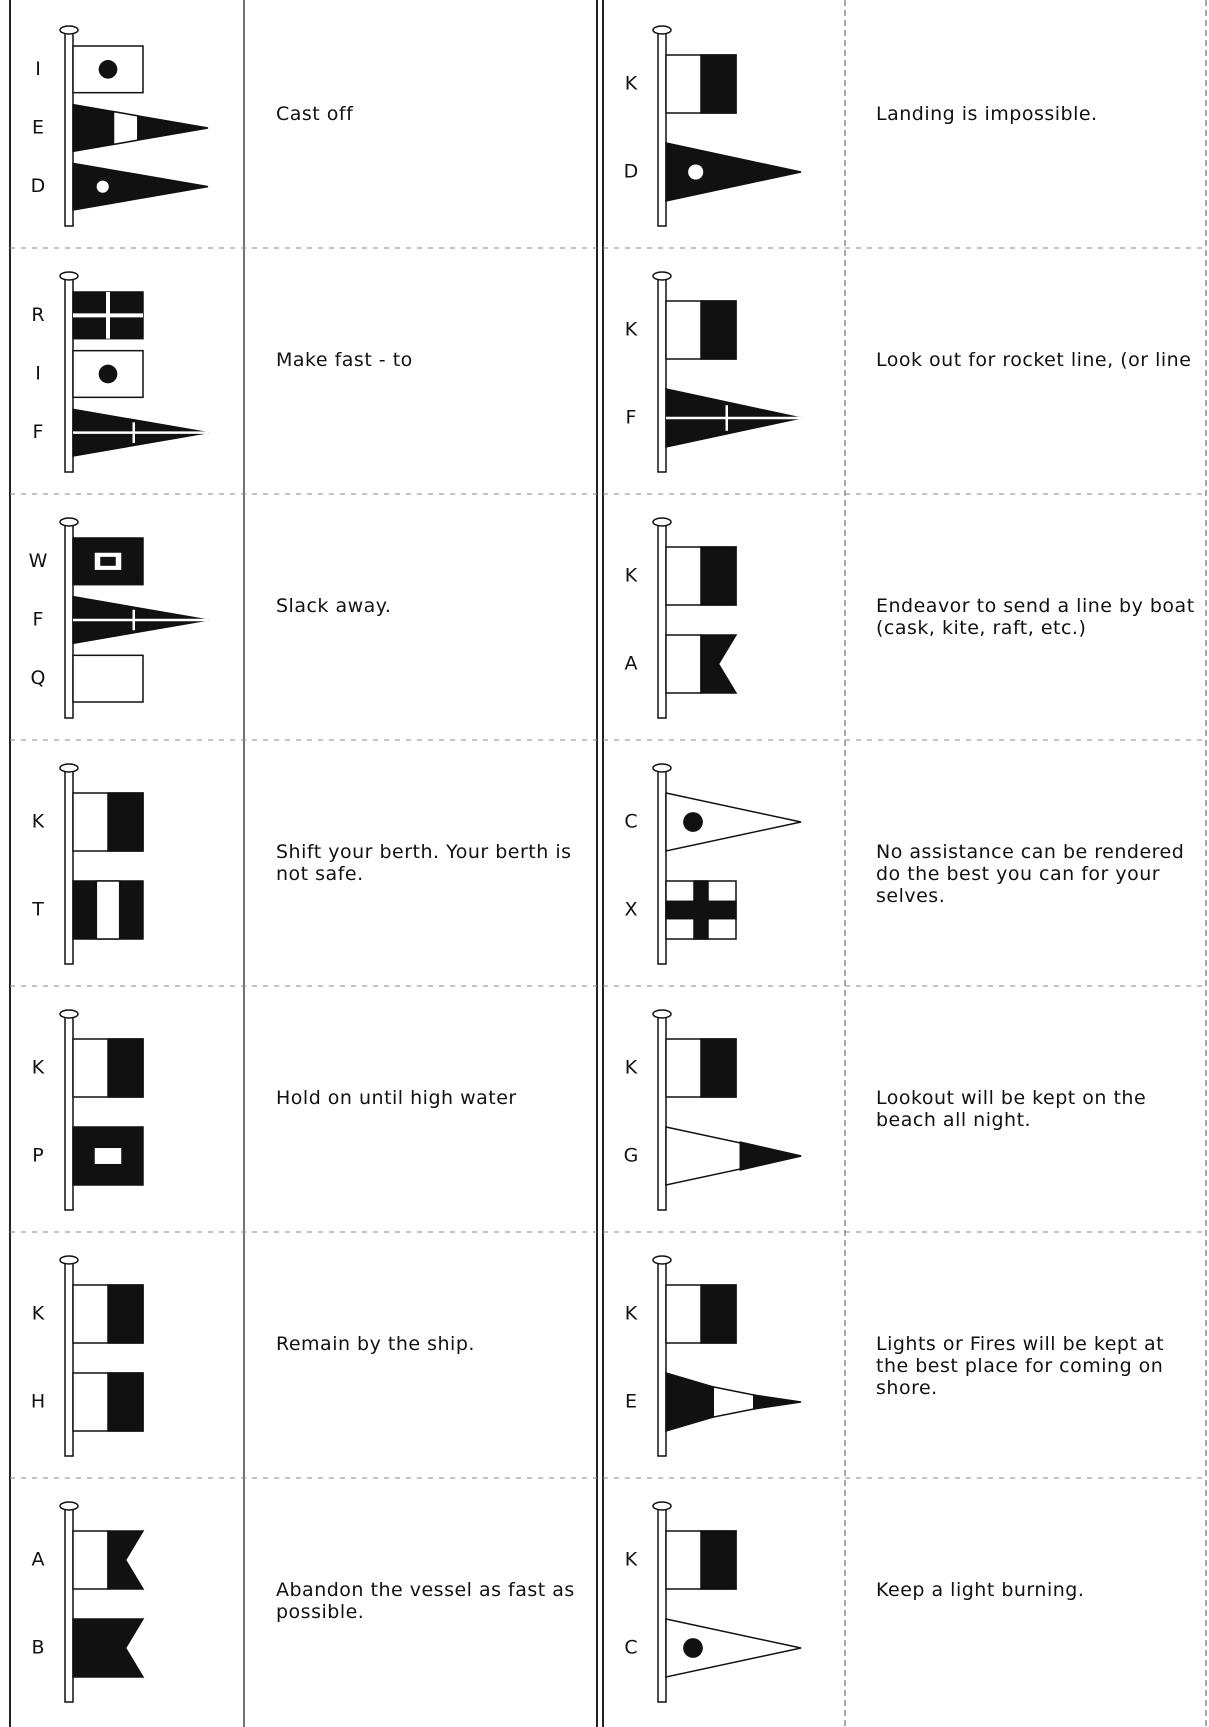  Describe the element at coordinates (334, 606) in the screenshot. I see `meaning: Slack away.` at that location.